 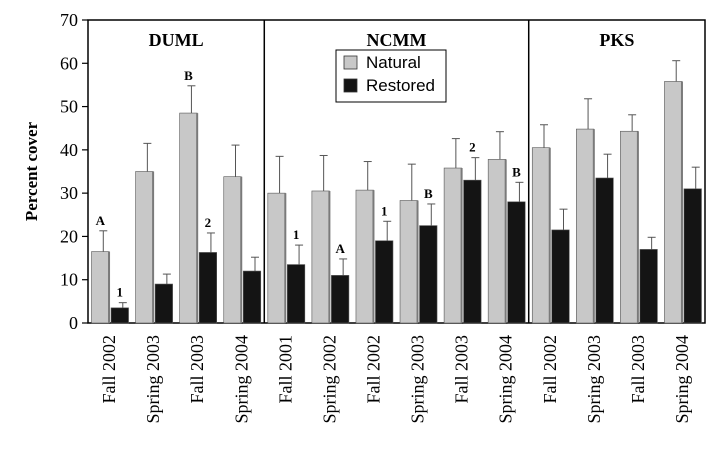 I want to click on x-tick-label: Fall 2001, so click(x=285, y=369).